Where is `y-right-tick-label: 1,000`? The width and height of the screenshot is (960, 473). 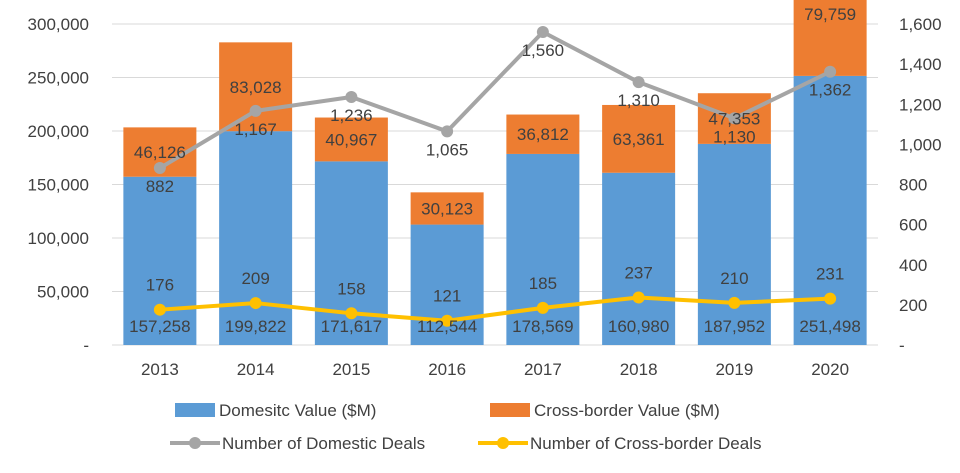 y-right-tick-label: 1,000 is located at coordinates (920, 144).